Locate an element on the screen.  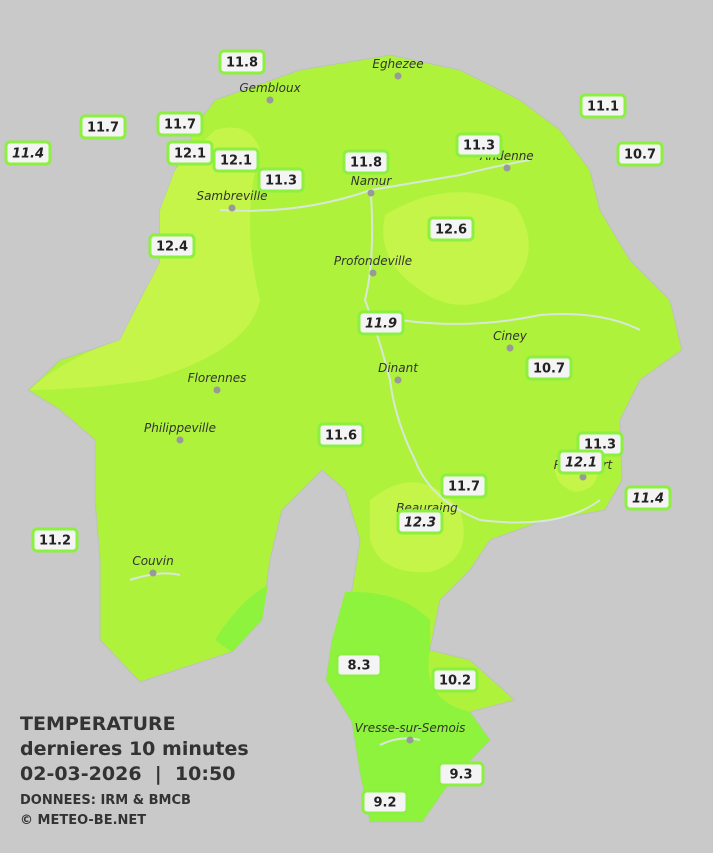
station-value: 11.2 is located at coordinates (55, 541).